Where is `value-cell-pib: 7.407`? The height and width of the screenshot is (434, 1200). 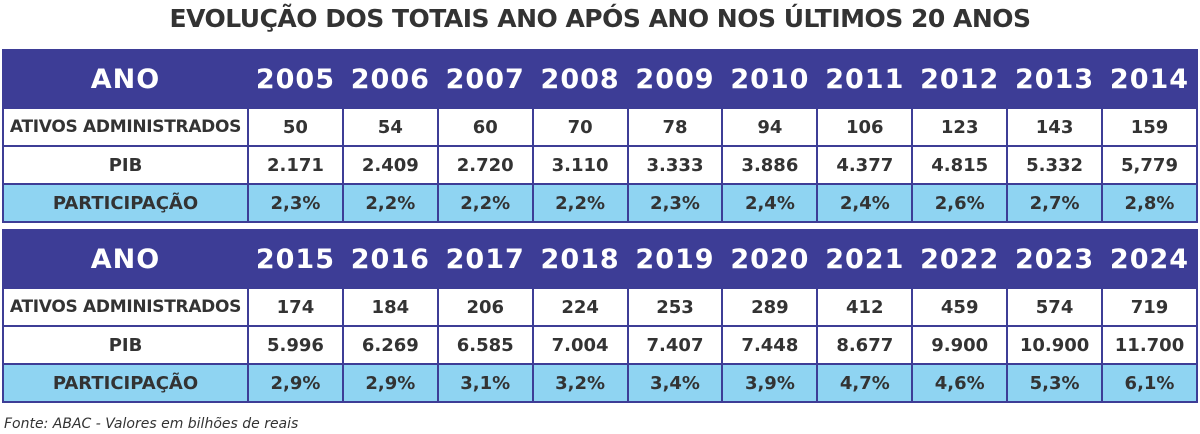 value-cell-pib: 7.407 is located at coordinates (675, 345).